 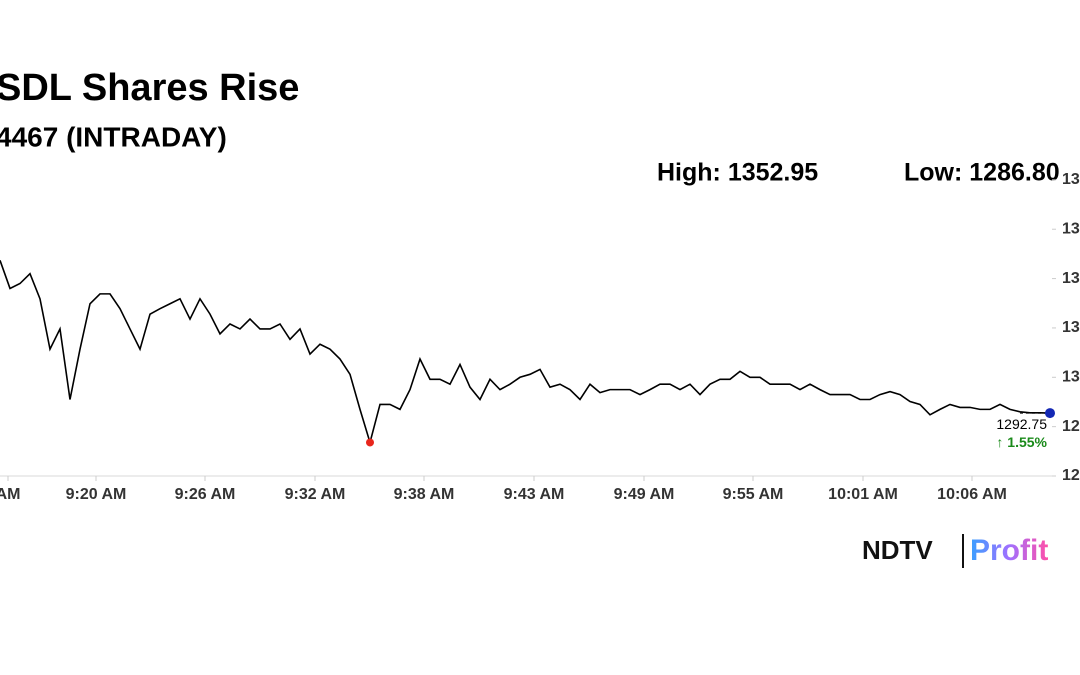 What do you see at coordinates (1009, 550) in the screenshot?
I see `logo-product: Profit` at bounding box center [1009, 550].